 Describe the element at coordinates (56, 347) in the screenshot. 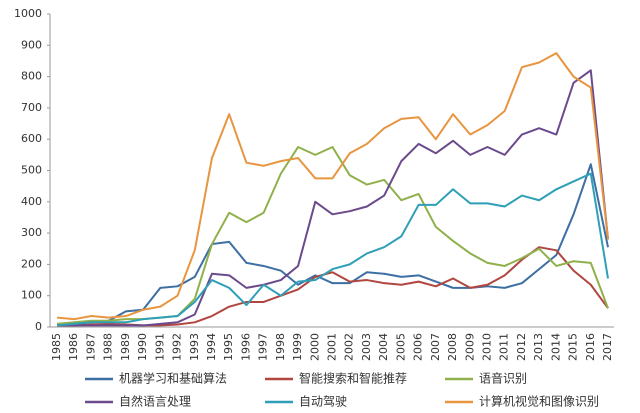

I see `x-tick-label: 1985` at that location.